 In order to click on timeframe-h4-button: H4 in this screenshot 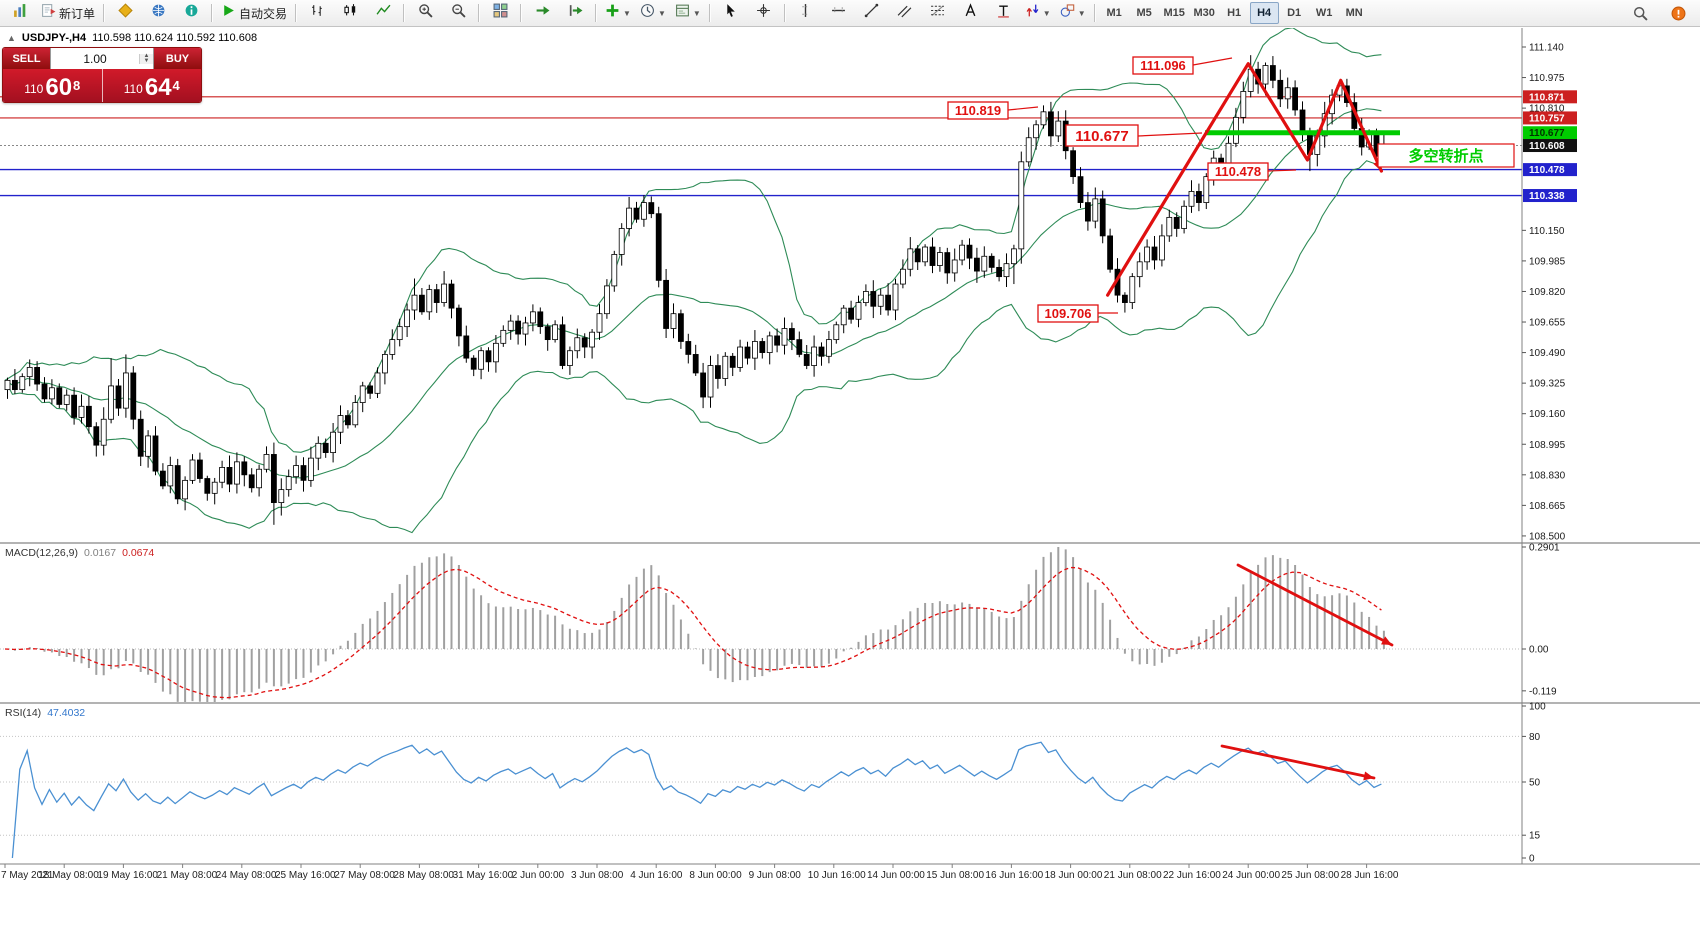, I will do `click(1264, 13)`.